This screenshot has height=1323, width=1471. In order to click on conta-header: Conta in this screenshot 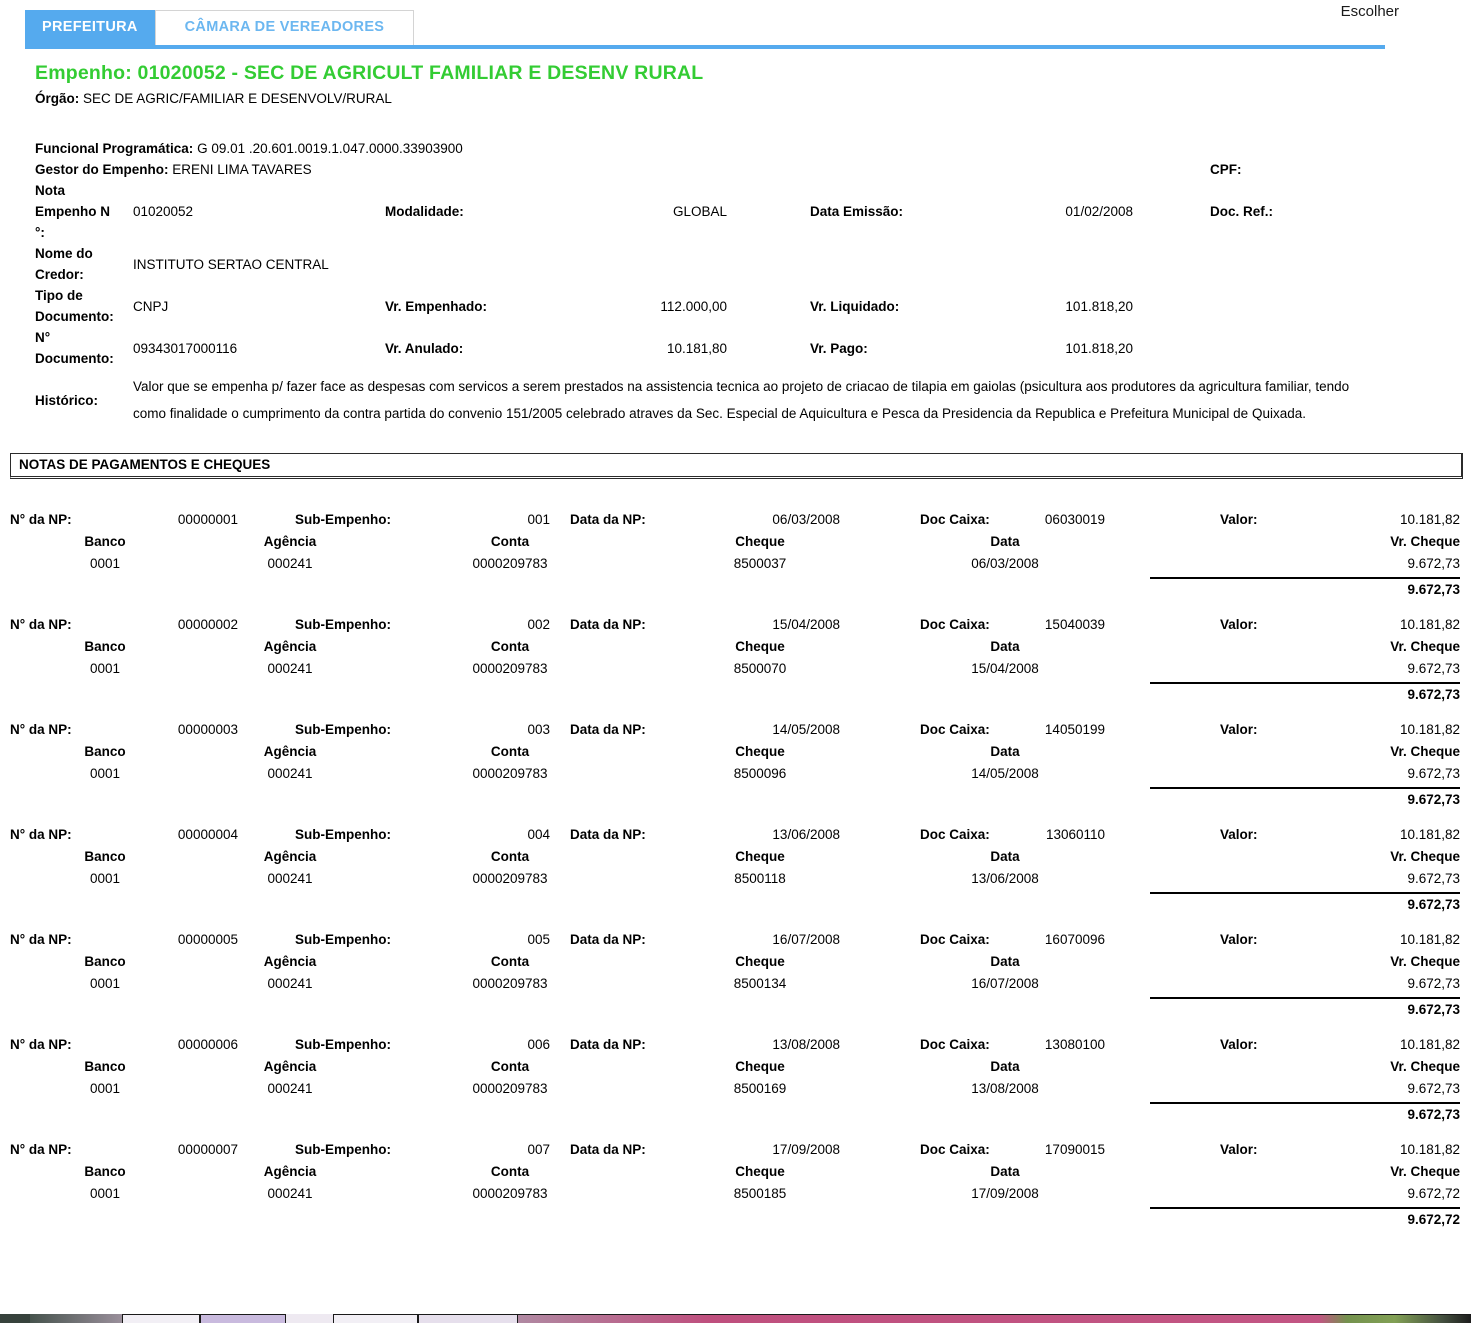, I will do `click(510, 856)`.